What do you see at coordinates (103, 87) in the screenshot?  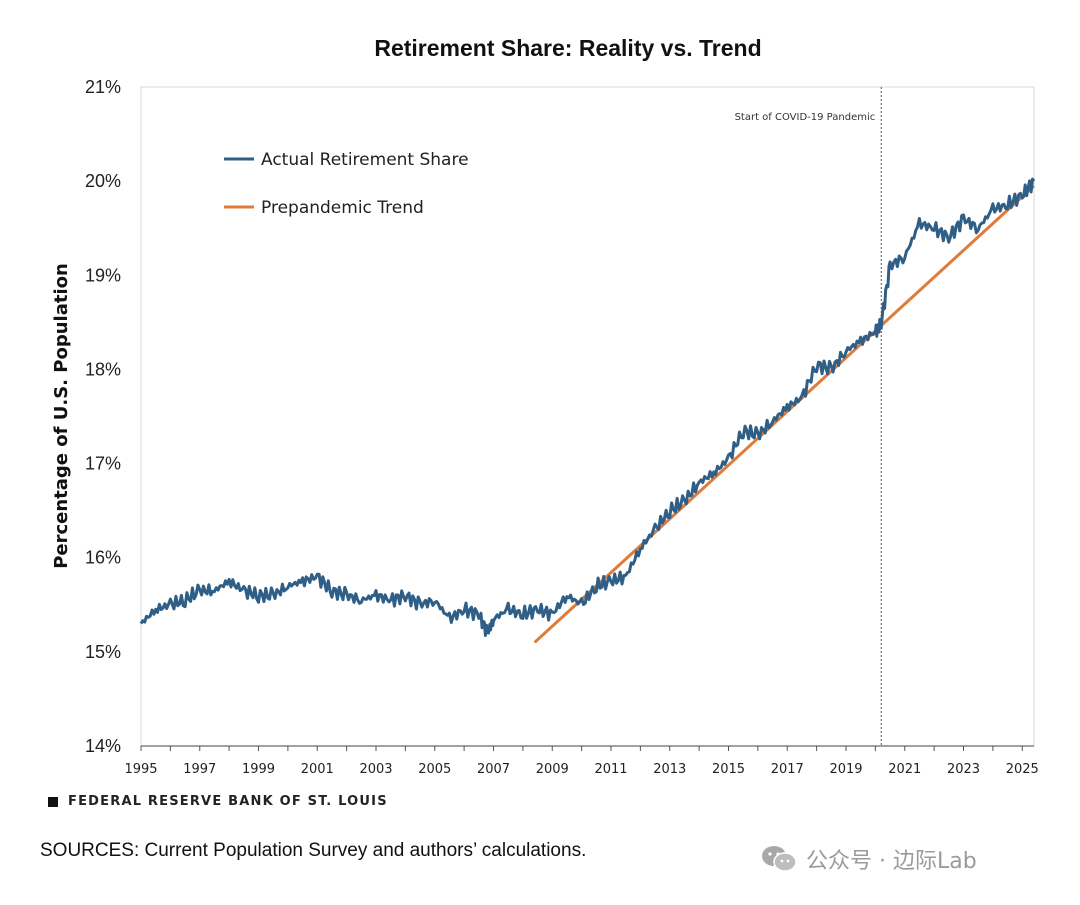 I see `y-tick-label: 21%` at bounding box center [103, 87].